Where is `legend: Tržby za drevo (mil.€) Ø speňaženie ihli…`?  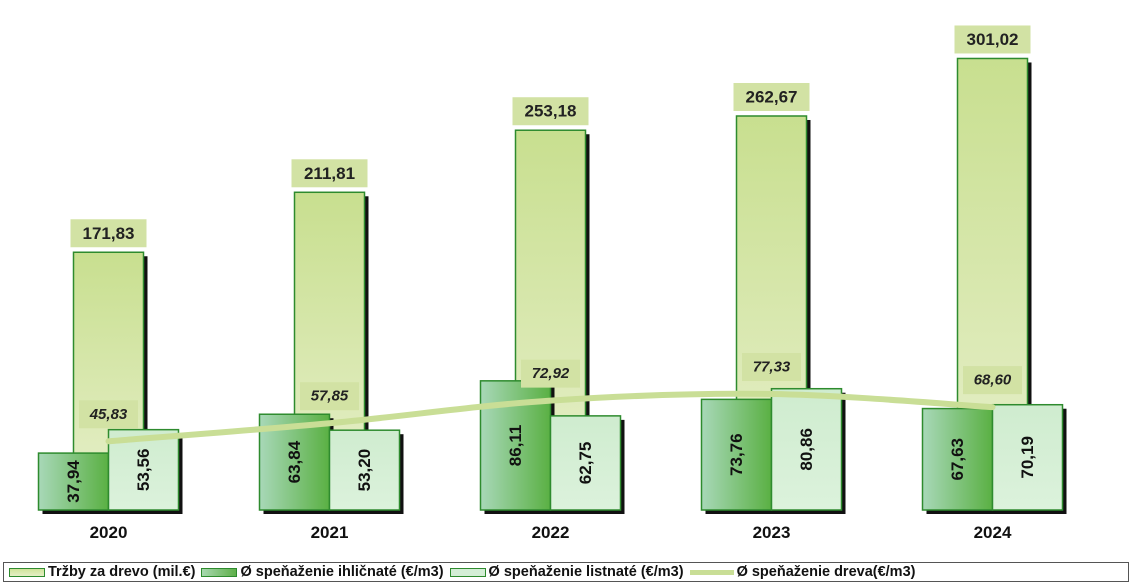
legend: Tržby za drevo (mil.€) Ø speňaženie ihli… is located at coordinates (566, 572).